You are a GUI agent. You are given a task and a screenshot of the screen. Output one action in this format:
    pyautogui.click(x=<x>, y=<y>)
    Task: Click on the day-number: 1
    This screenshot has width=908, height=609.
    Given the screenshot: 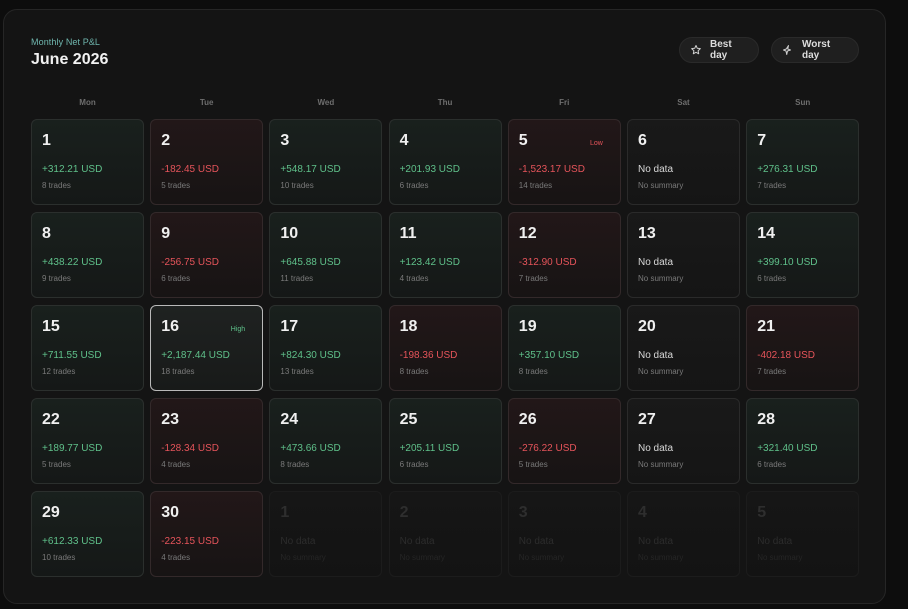 What is the action you would take?
    pyautogui.click(x=46, y=140)
    